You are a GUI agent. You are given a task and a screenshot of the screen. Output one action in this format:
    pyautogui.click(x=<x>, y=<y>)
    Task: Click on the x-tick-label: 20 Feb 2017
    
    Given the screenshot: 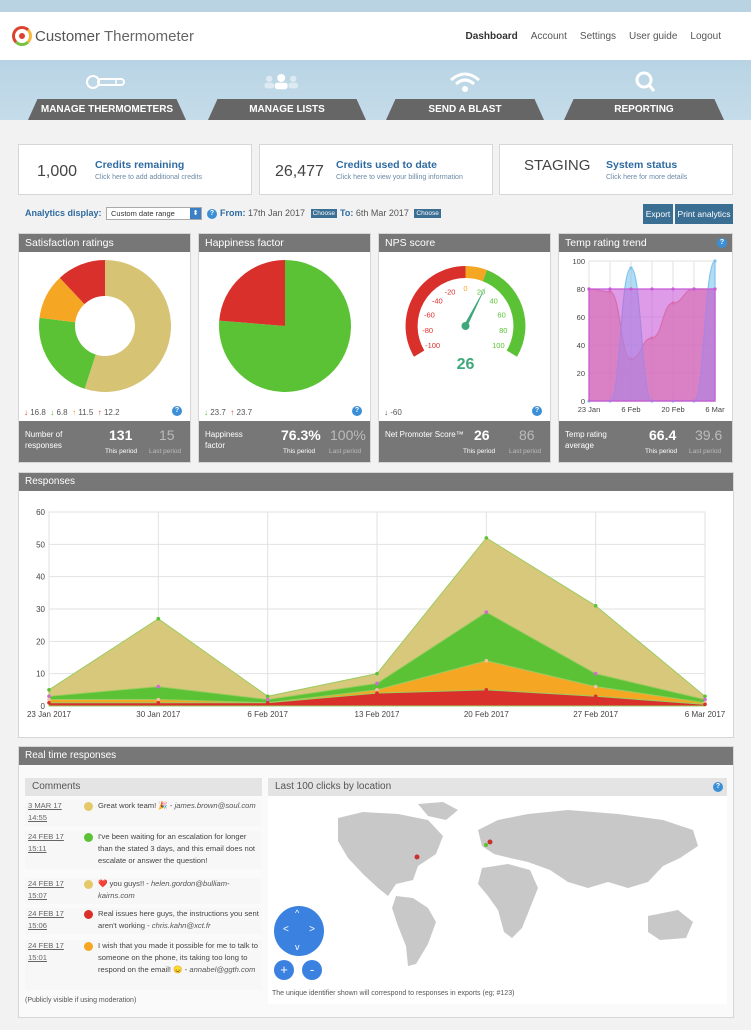 What is the action you would take?
    pyautogui.click(x=486, y=714)
    